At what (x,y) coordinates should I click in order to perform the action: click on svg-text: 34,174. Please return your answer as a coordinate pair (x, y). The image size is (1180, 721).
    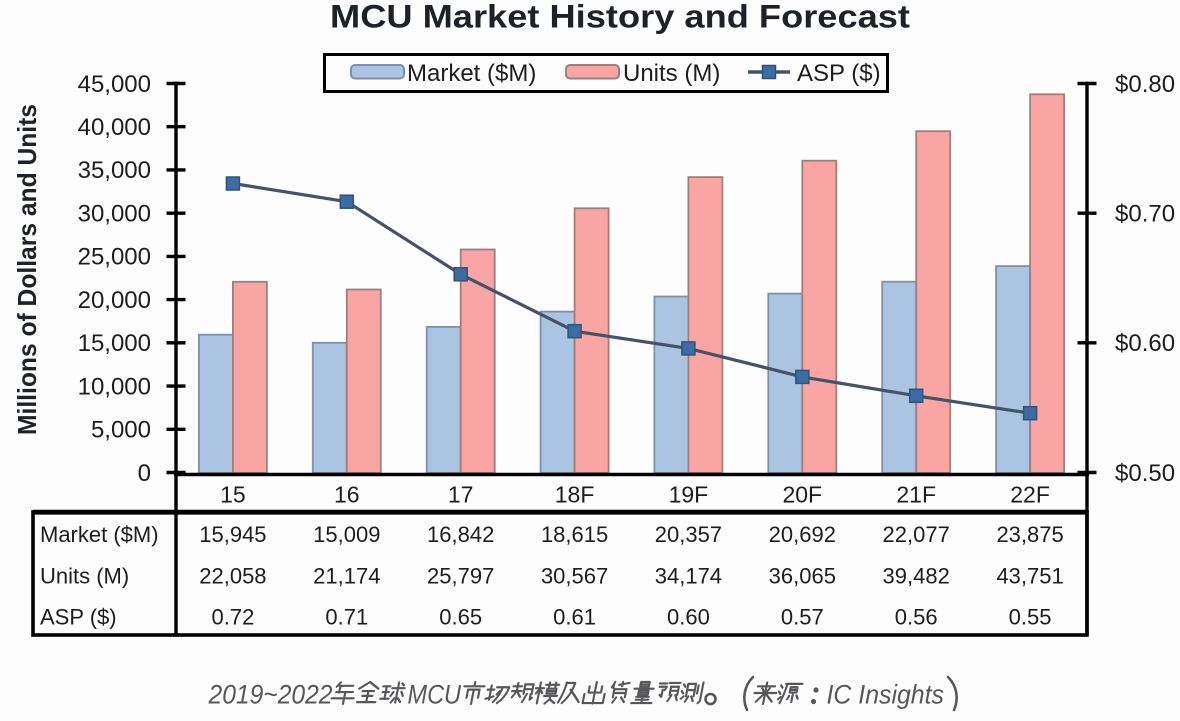
    Looking at the image, I should click on (688, 576).